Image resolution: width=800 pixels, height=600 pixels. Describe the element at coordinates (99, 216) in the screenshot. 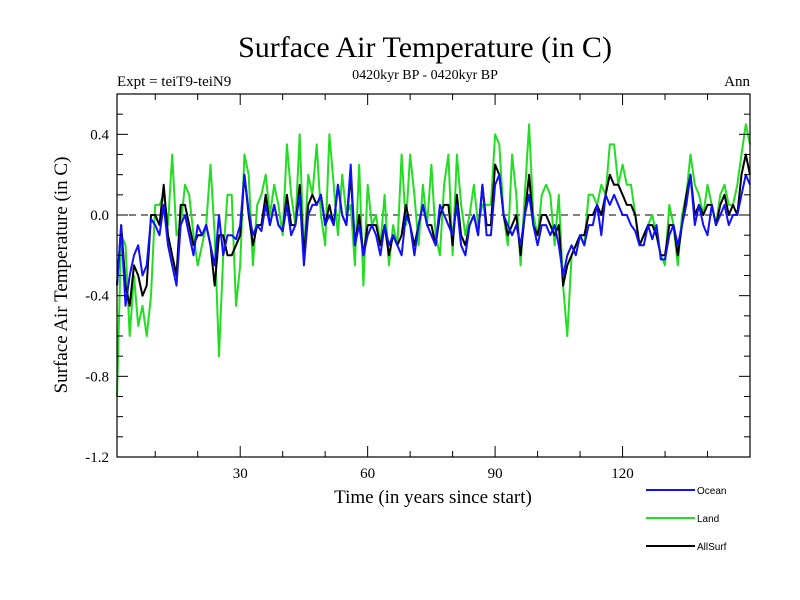

I see `y-tick-label: 0.0` at that location.